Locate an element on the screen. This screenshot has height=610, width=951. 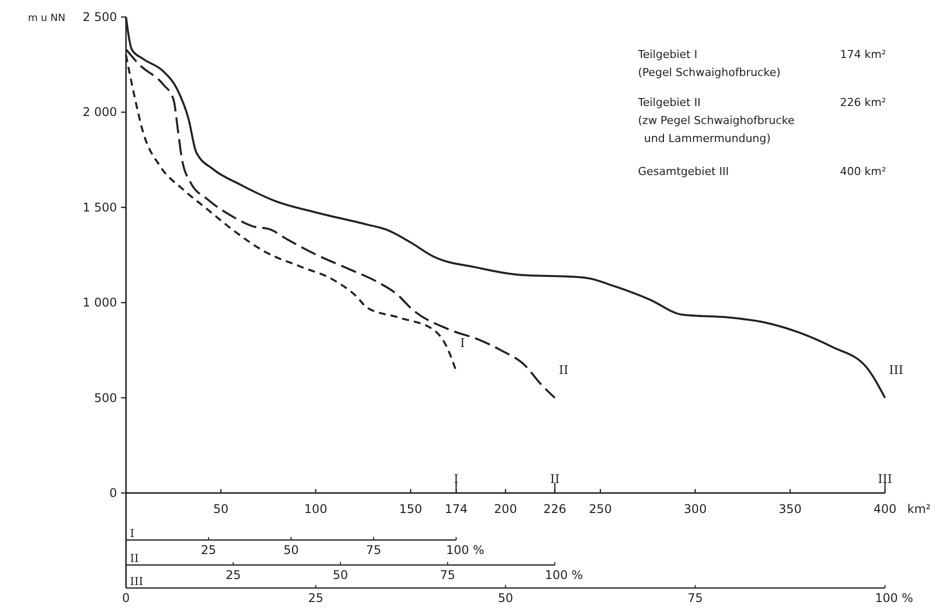
y-tick-label: 2 500 is located at coordinates (99, 17).